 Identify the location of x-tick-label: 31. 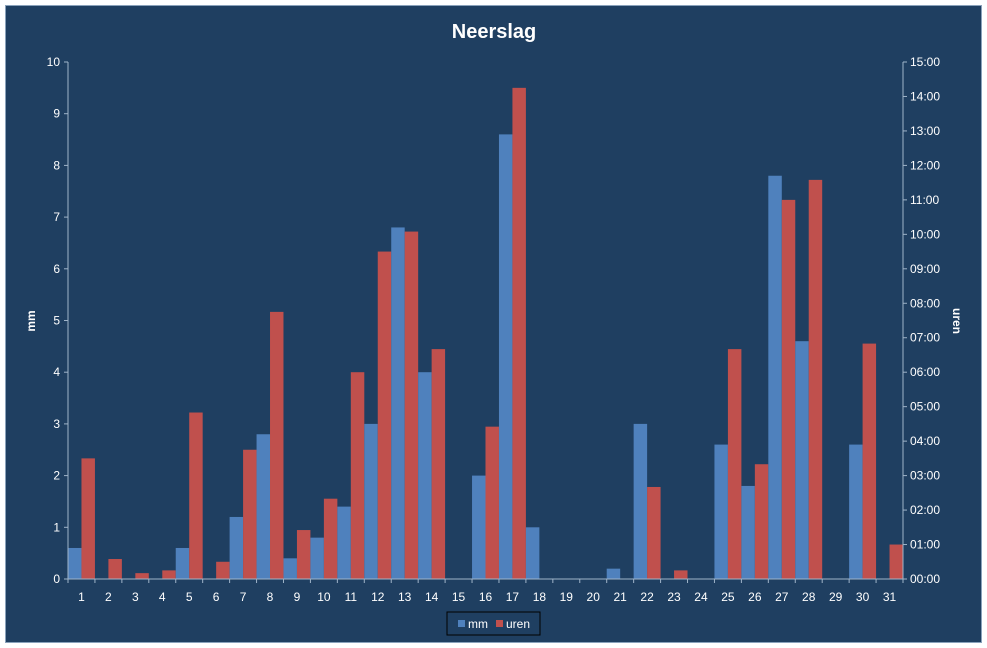
(890, 597).